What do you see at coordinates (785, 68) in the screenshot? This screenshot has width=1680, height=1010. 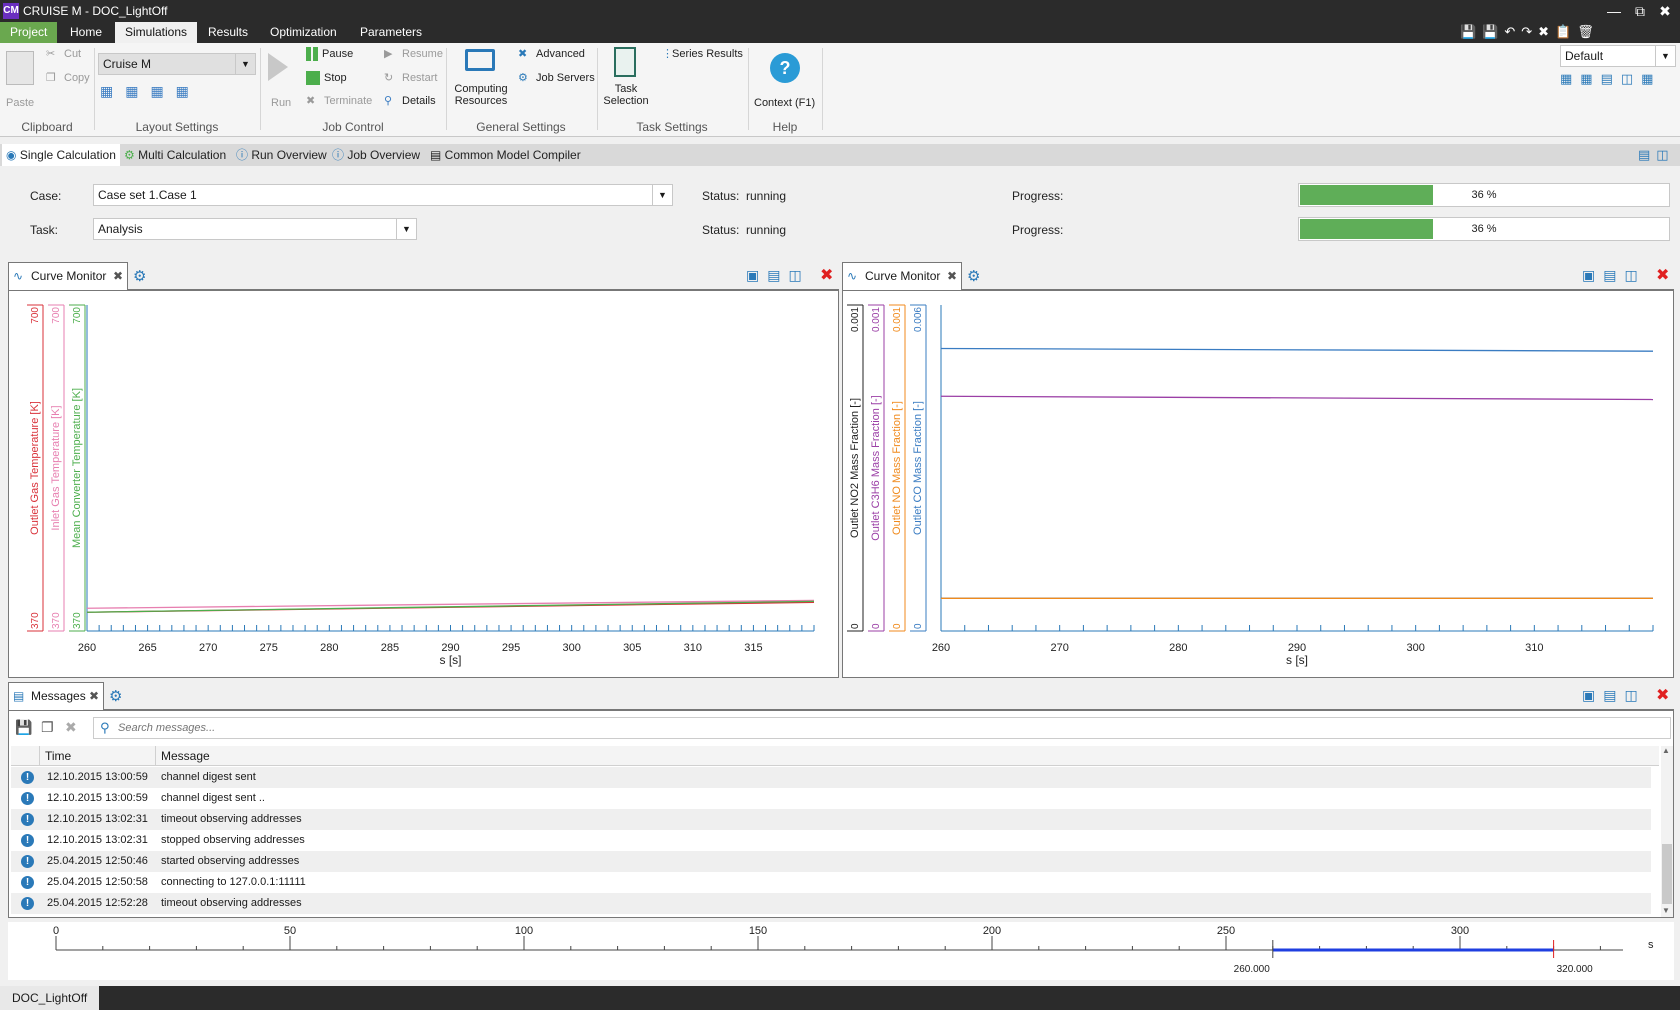 I see `help-icon: ?` at bounding box center [785, 68].